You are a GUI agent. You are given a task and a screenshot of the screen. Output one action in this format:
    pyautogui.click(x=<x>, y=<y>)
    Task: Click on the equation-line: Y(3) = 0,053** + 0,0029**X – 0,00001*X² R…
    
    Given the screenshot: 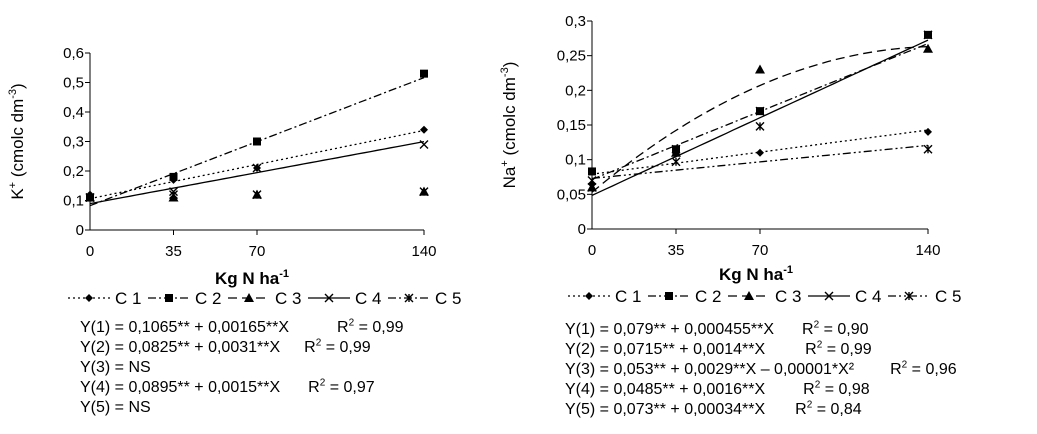 What is the action you would take?
    pyautogui.click(x=761, y=370)
    